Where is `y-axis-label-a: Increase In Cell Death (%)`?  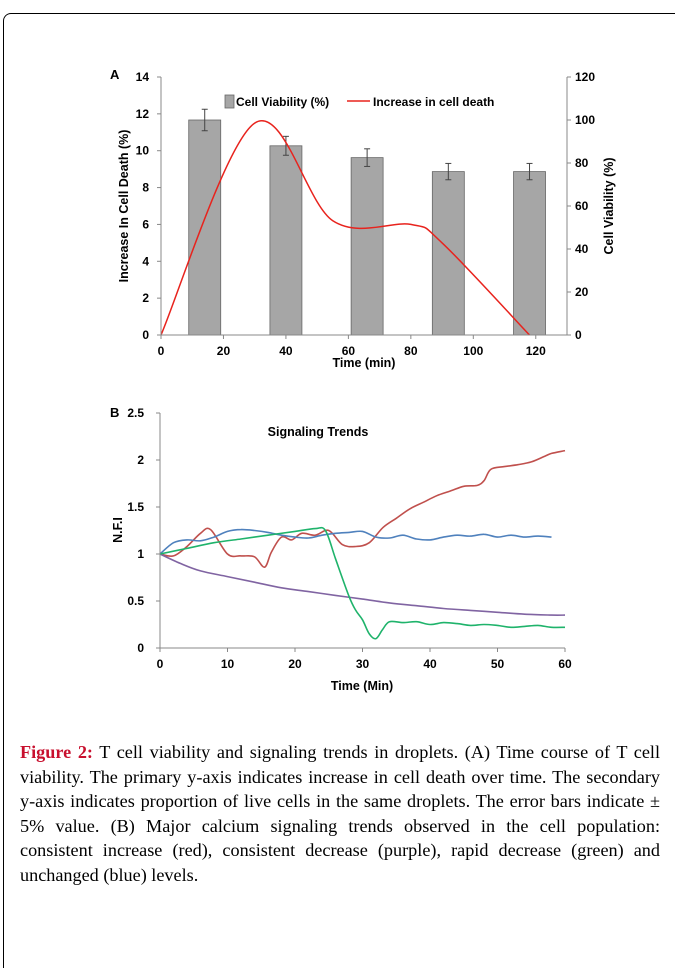
y-axis-label-a: Increase In Cell Death (%) is located at coordinates (124, 206).